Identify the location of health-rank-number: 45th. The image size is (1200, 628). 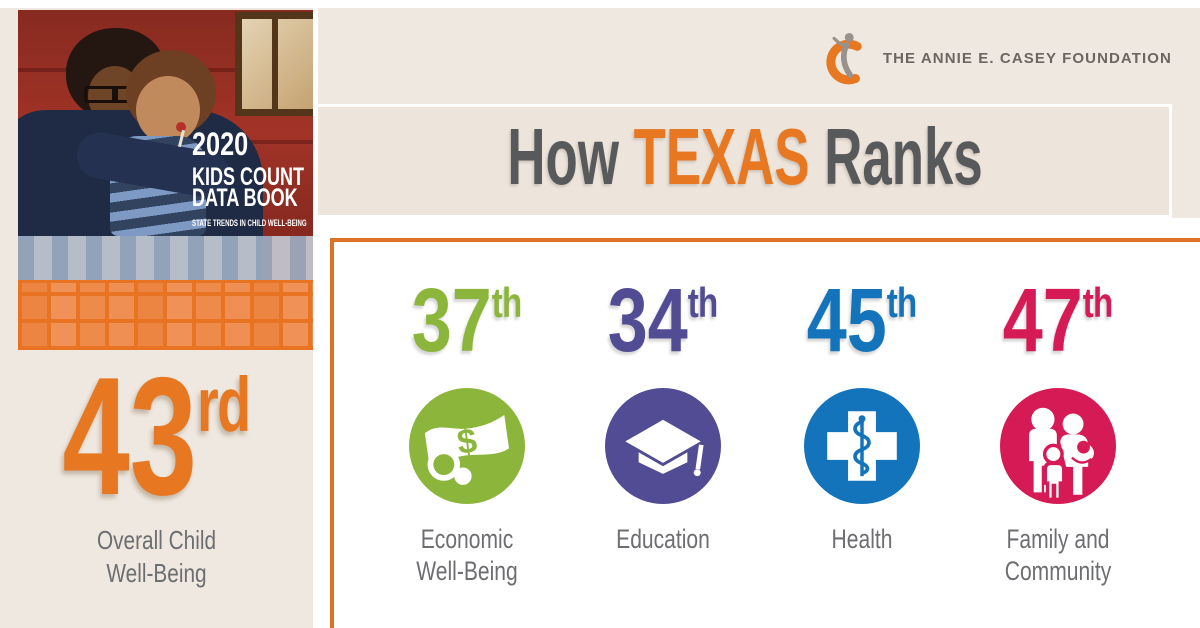
(862, 321).